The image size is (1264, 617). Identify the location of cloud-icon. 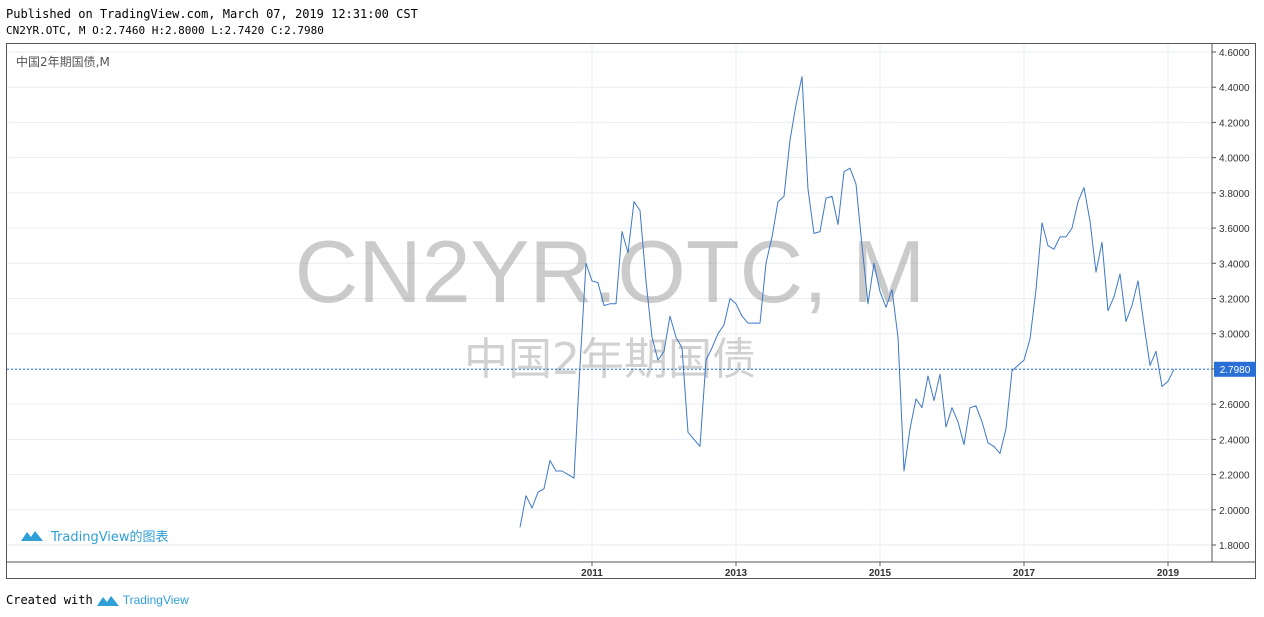
(32, 536).